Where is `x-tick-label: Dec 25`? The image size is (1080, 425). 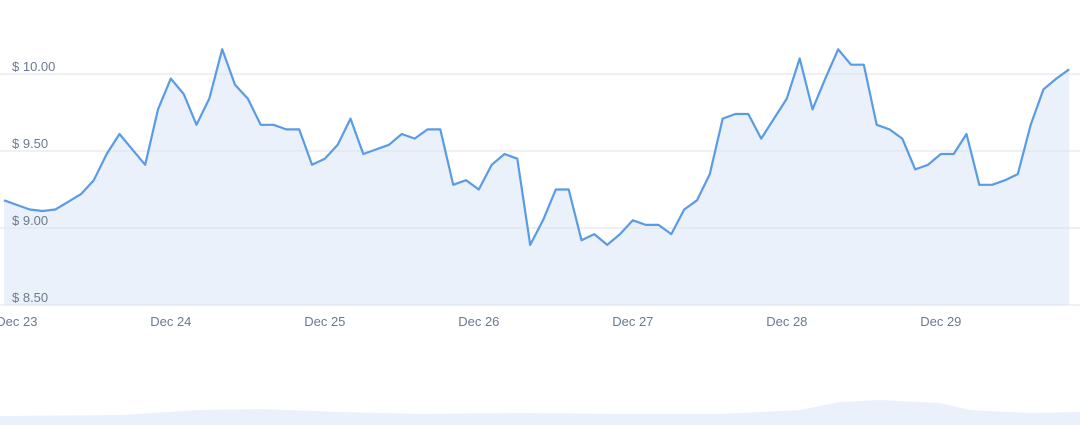
x-tick-label: Dec 25 is located at coordinates (324, 321).